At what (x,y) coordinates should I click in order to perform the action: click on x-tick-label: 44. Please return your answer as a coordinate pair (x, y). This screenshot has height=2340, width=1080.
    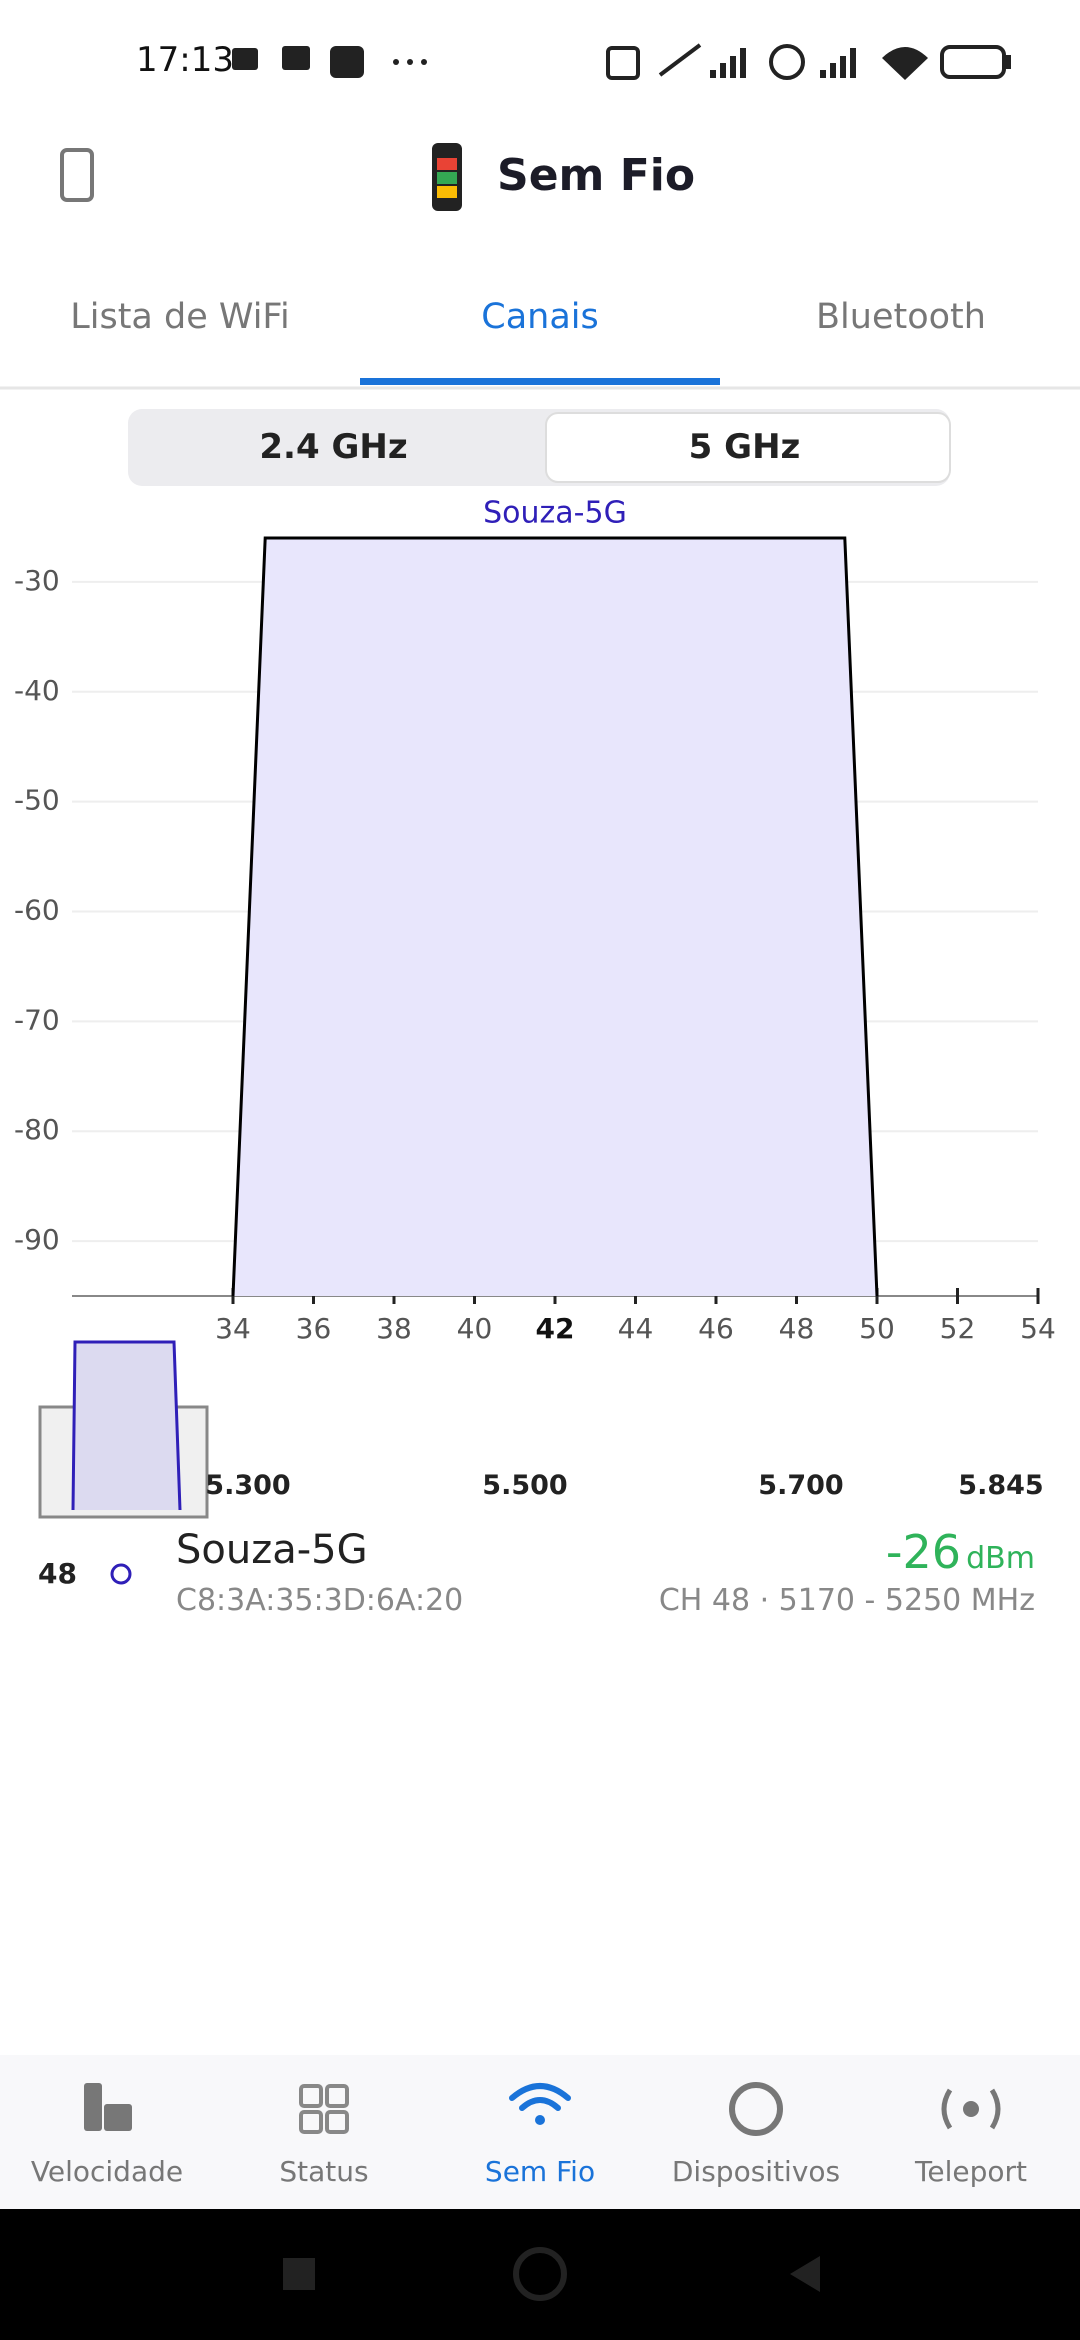
    Looking at the image, I should click on (636, 1328).